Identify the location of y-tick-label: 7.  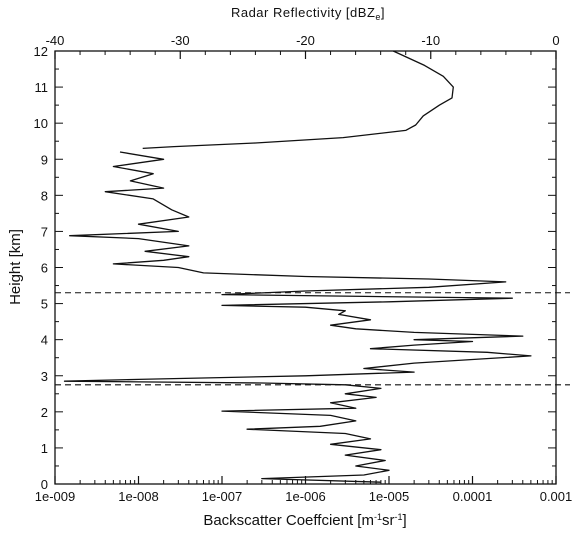
(44, 231).